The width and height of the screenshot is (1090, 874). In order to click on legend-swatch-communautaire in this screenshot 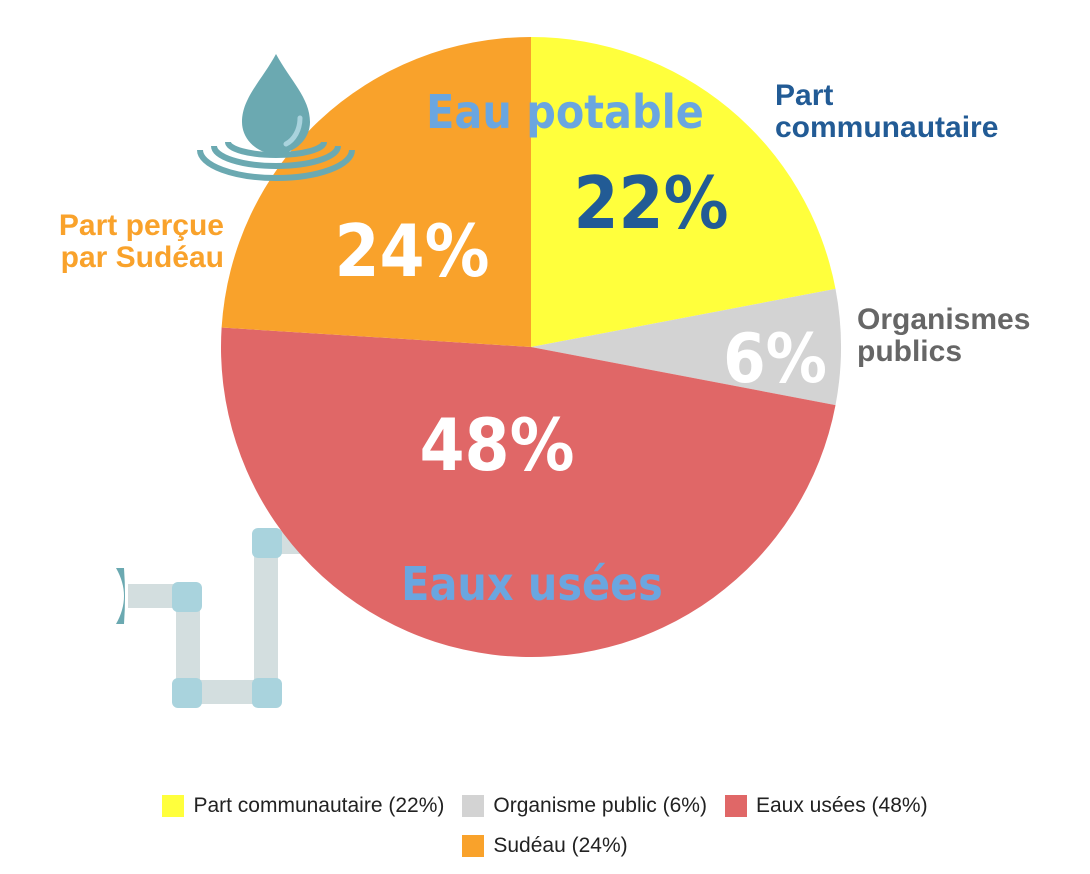, I will do `click(173, 806)`.